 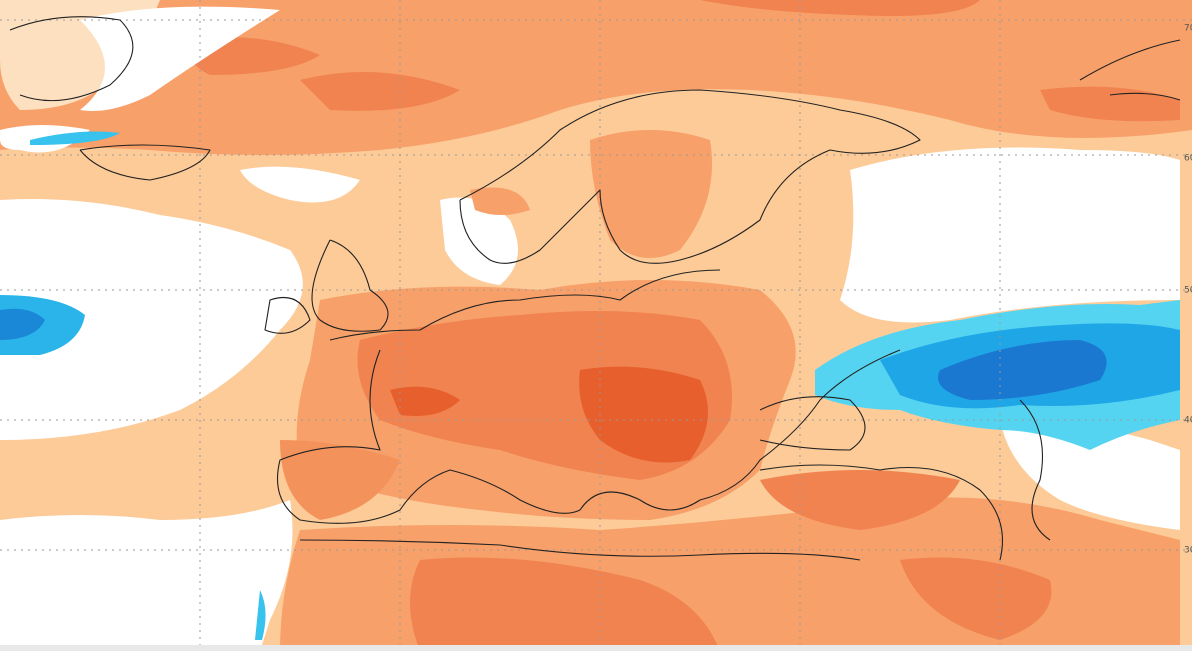 I want to click on white-atlantic, so click(x=151, y=319).